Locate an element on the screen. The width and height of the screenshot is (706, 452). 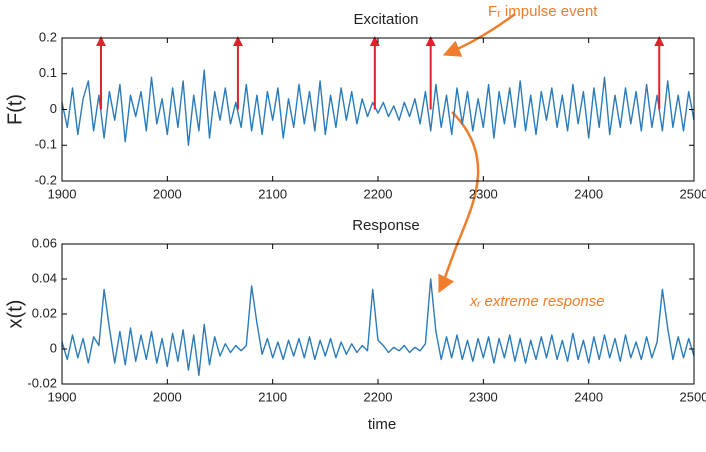
x-axis-label: time is located at coordinates (382, 424).